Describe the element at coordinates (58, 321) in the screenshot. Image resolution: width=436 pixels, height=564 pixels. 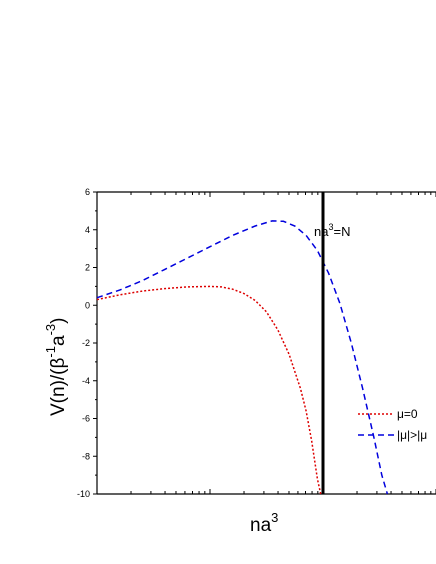
I see `y-axis-title-part3: )` at that location.